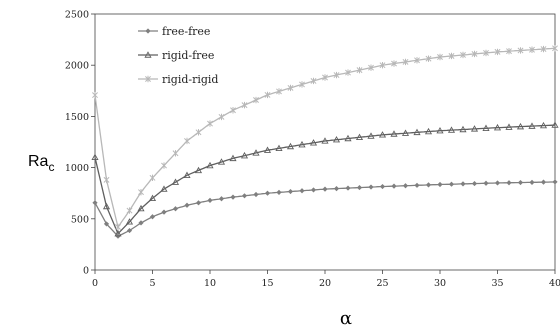  Describe the element at coordinates (80, 219) in the screenshot. I see `y-tick-label: 500` at that location.